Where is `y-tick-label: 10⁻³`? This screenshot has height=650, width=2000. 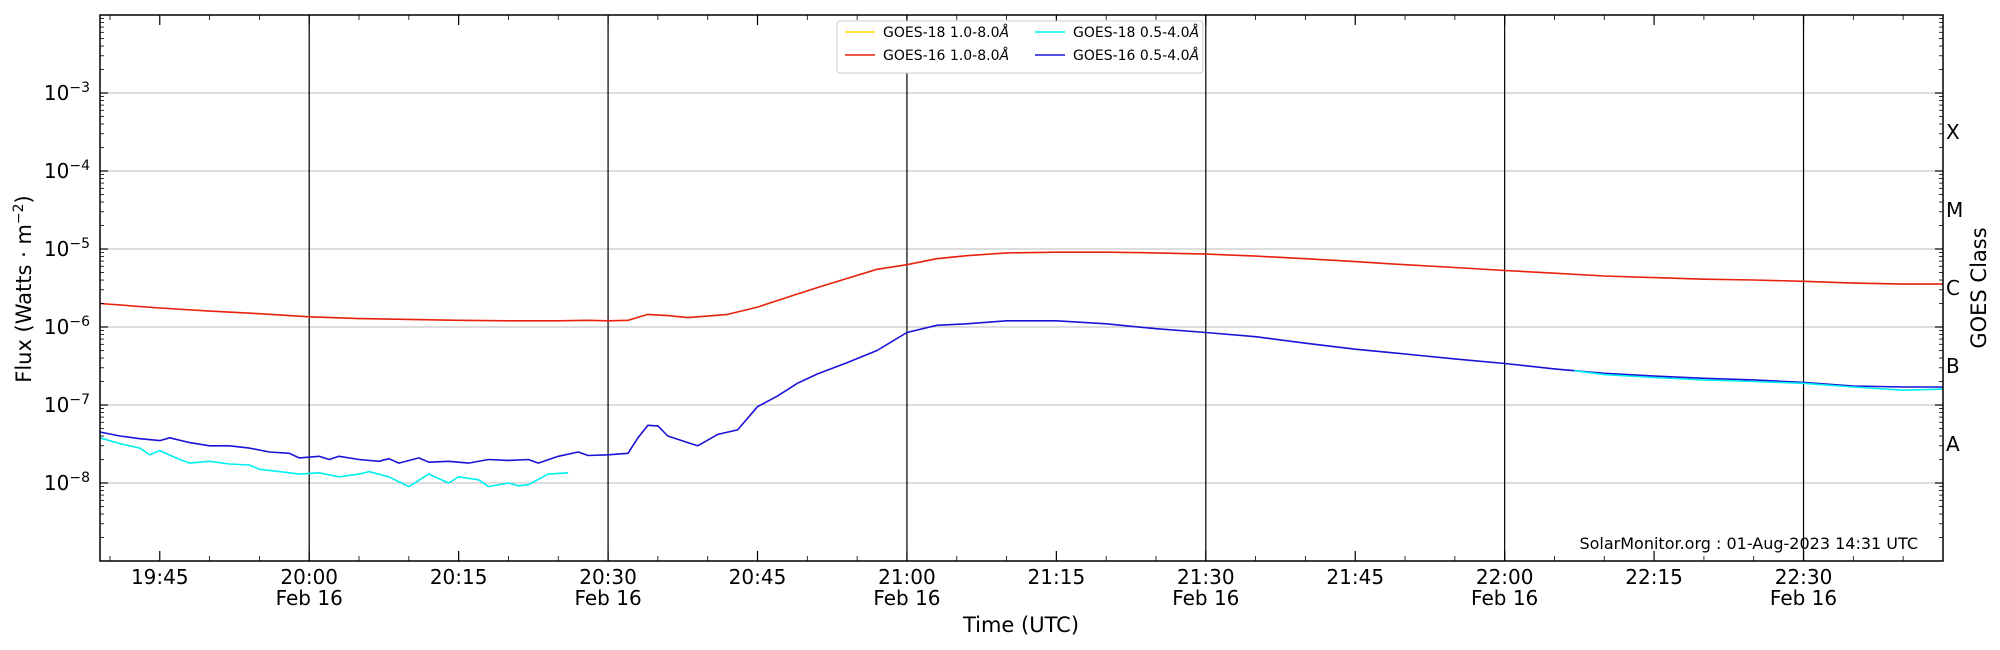
y-tick-label: 10⁻³ is located at coordinates (67, 92).